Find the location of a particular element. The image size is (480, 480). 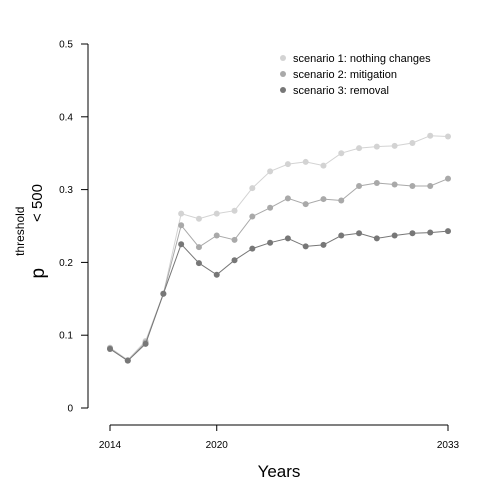

y-tick-label: 0.3 is located at coordinates (66, 190).